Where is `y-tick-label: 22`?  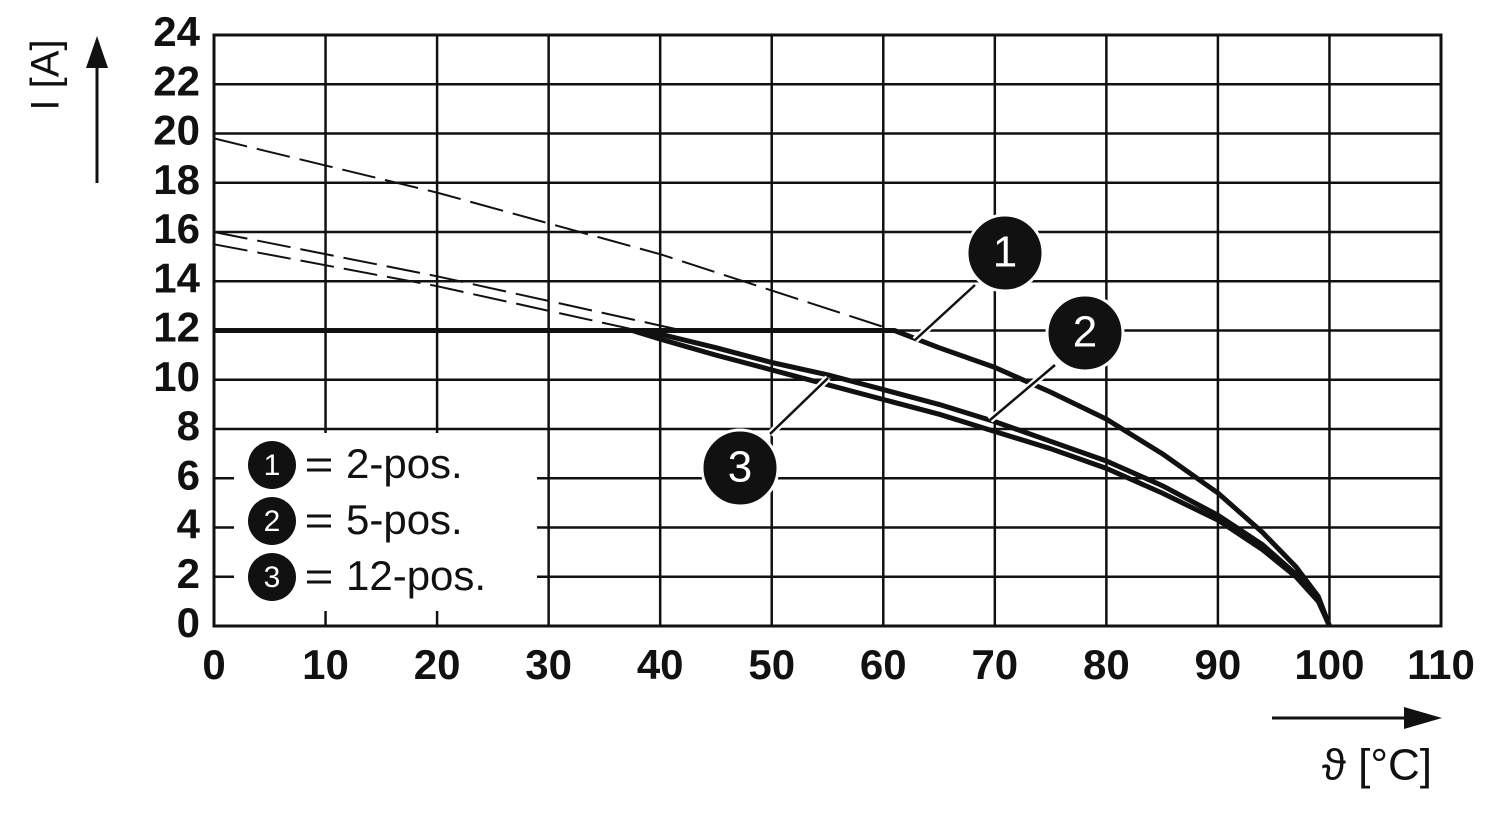 y-tick-label: 22 is located at coordinates (176, 80).